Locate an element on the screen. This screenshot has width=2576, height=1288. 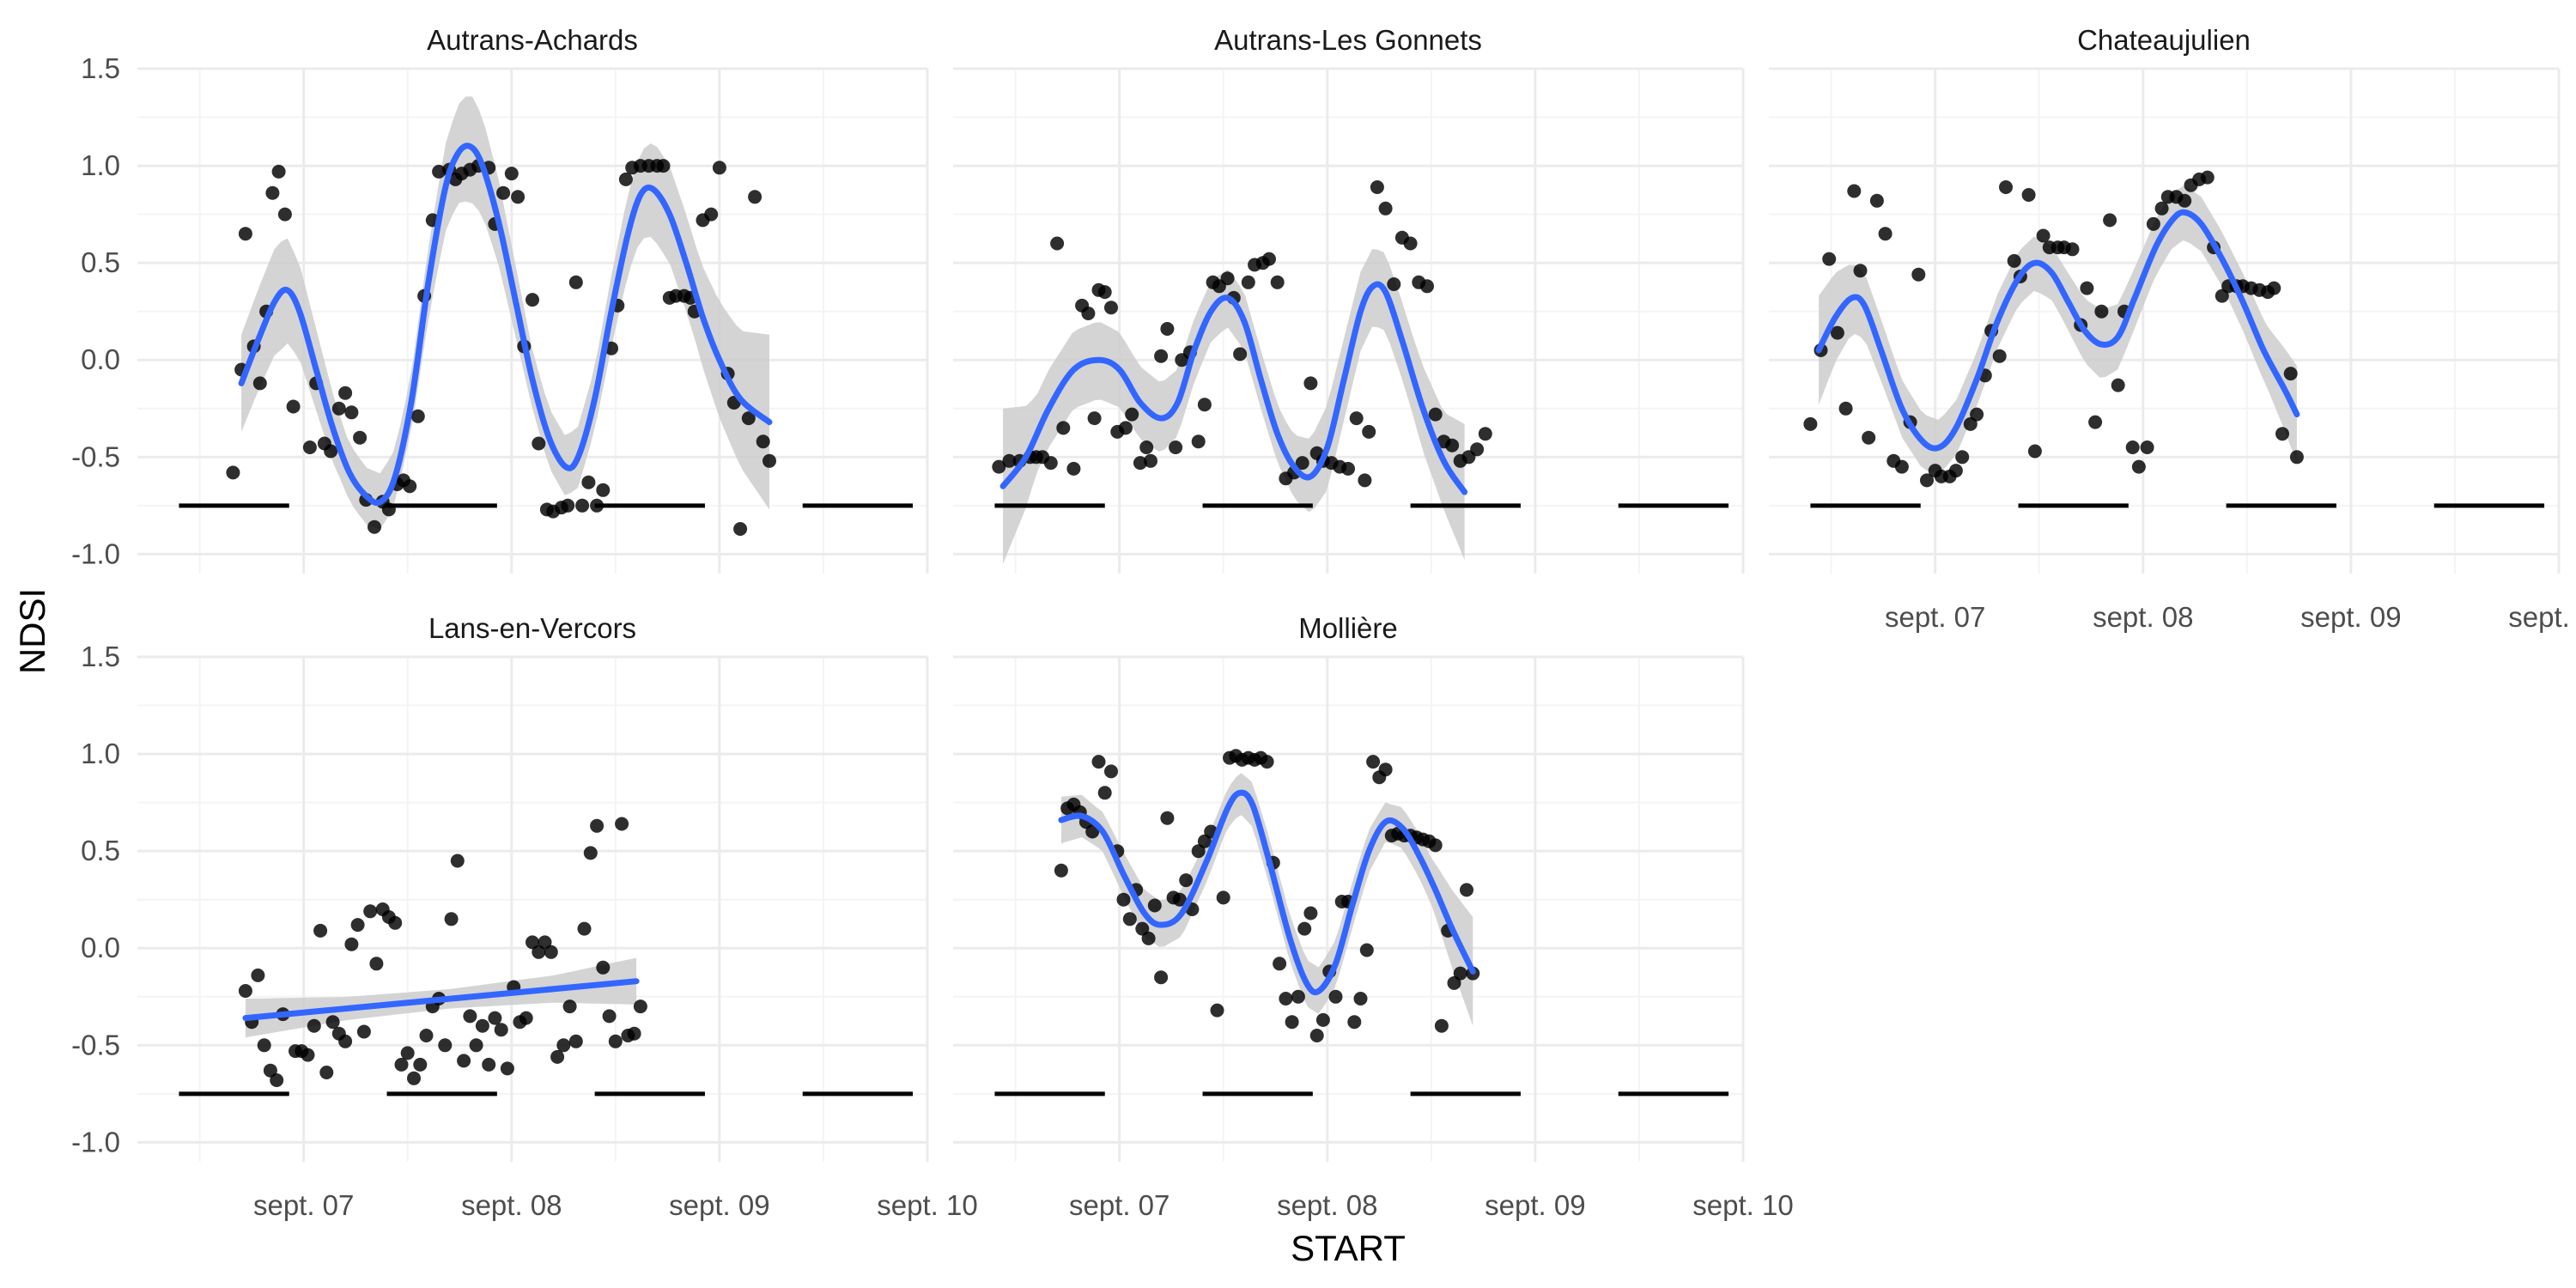
y-tick-label: -0.5 is located at coordinates (96, 456).